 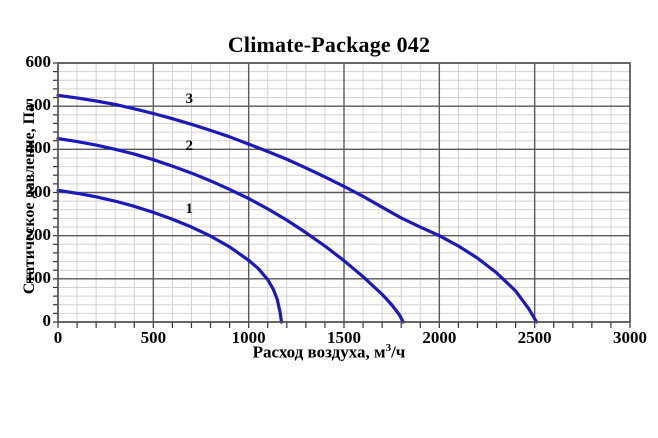 What do you see at coordinates (189, 98) in the screenshot?
I see `curve-label-3: 3` at bounding box center [189, 98].